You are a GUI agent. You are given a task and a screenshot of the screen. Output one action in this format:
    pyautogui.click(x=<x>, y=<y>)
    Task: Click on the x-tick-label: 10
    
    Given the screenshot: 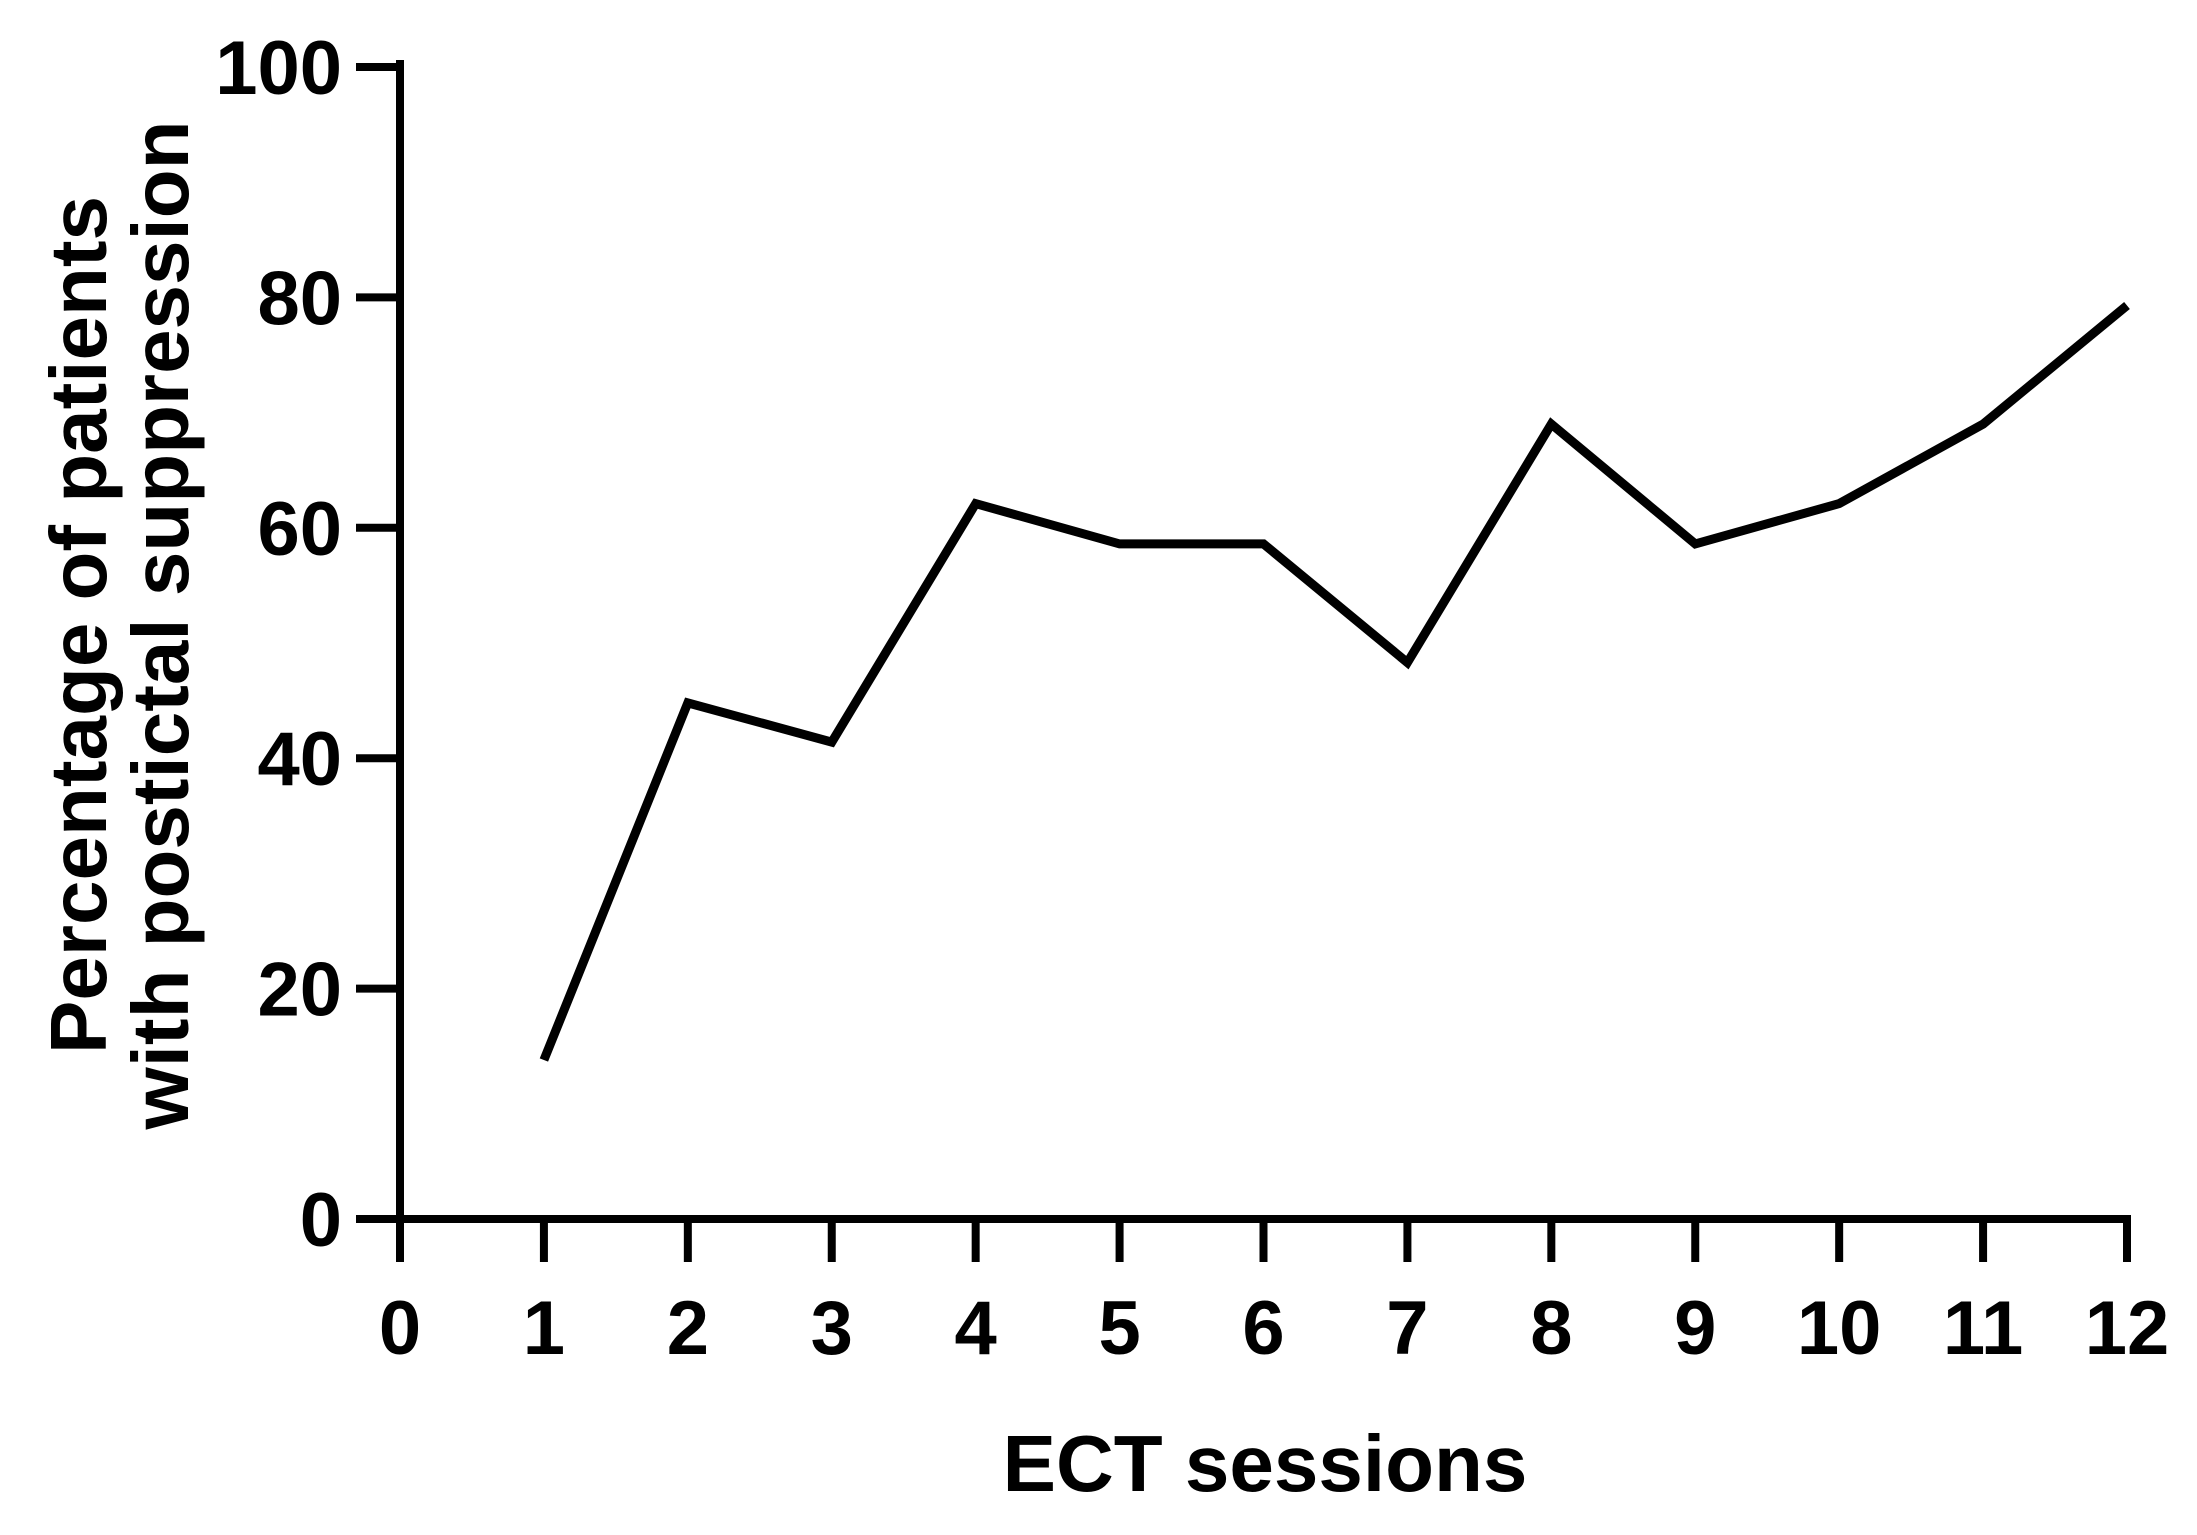 What is the action you would take?
    pyautogui.click(x=1839, y=1328)
    